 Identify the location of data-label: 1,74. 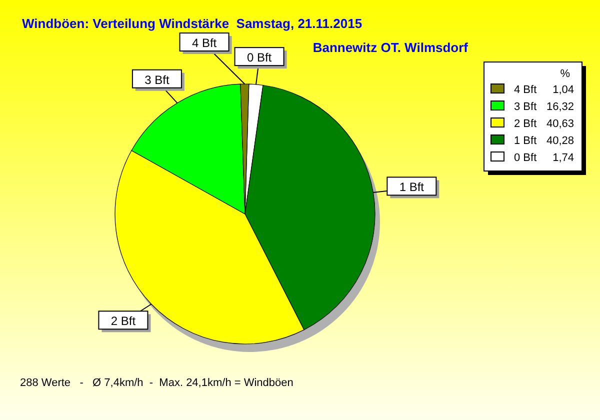
(563, 158).